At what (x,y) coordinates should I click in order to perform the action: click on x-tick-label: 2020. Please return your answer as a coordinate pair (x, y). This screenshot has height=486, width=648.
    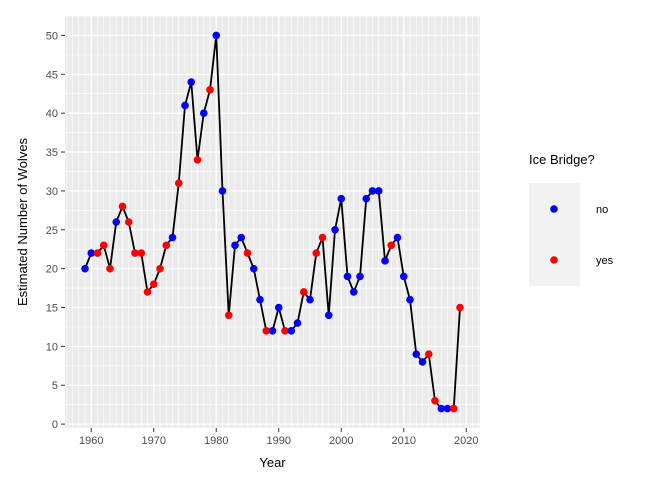
    Looking at the image, I should click on (466, 441).